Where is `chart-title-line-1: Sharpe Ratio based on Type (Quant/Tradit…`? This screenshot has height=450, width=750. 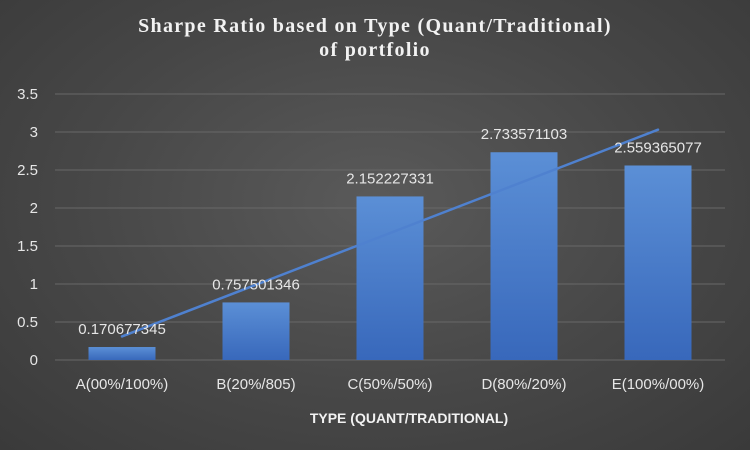 chart-title-line-1: Sharpe Ratio based on Type (Quant/Tradit… is located at coordinates (375, 26).